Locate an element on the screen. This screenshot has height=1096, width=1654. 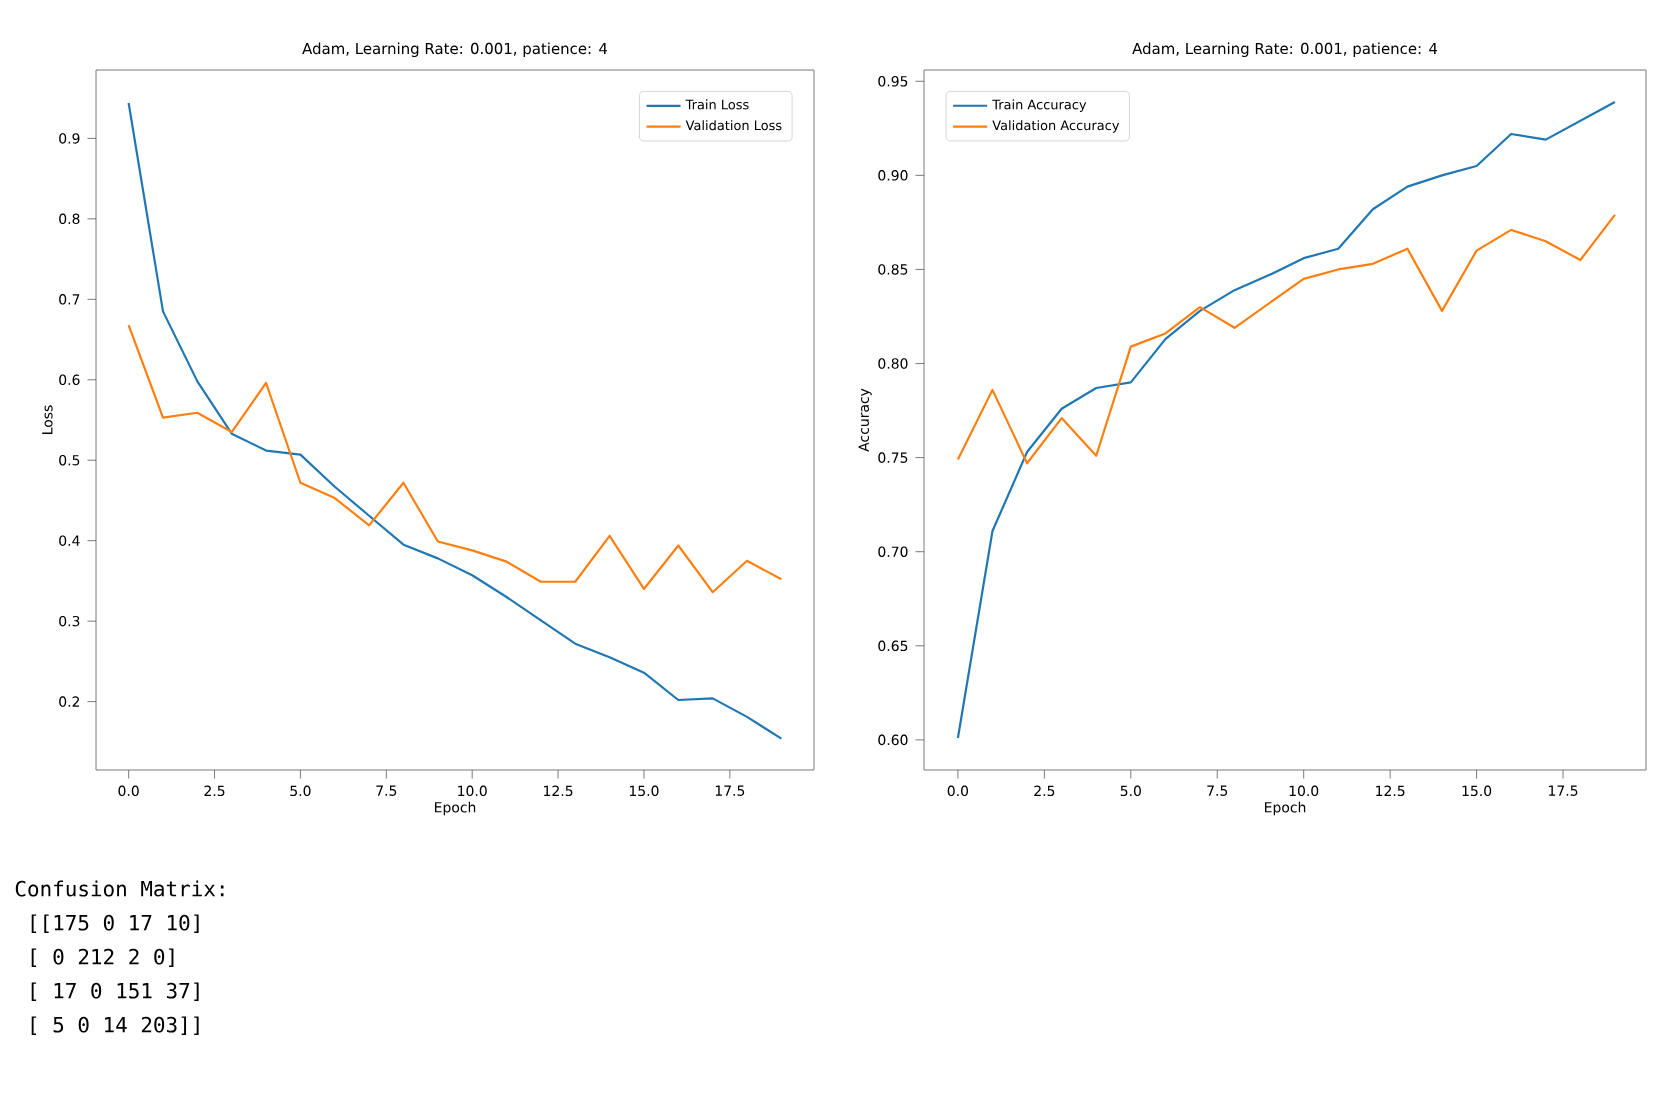
text: Confusion Matrix: is located at coordinates (119, 888).